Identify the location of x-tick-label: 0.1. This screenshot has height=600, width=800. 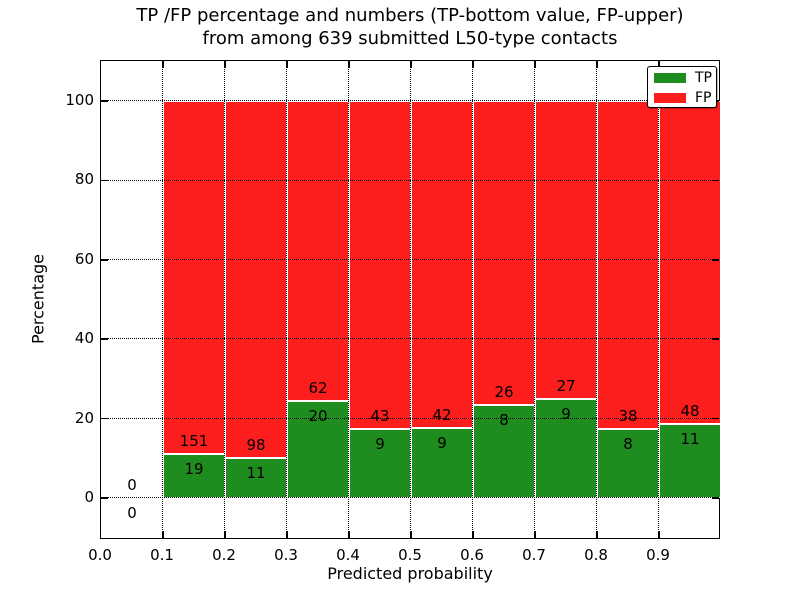
(162, 555).